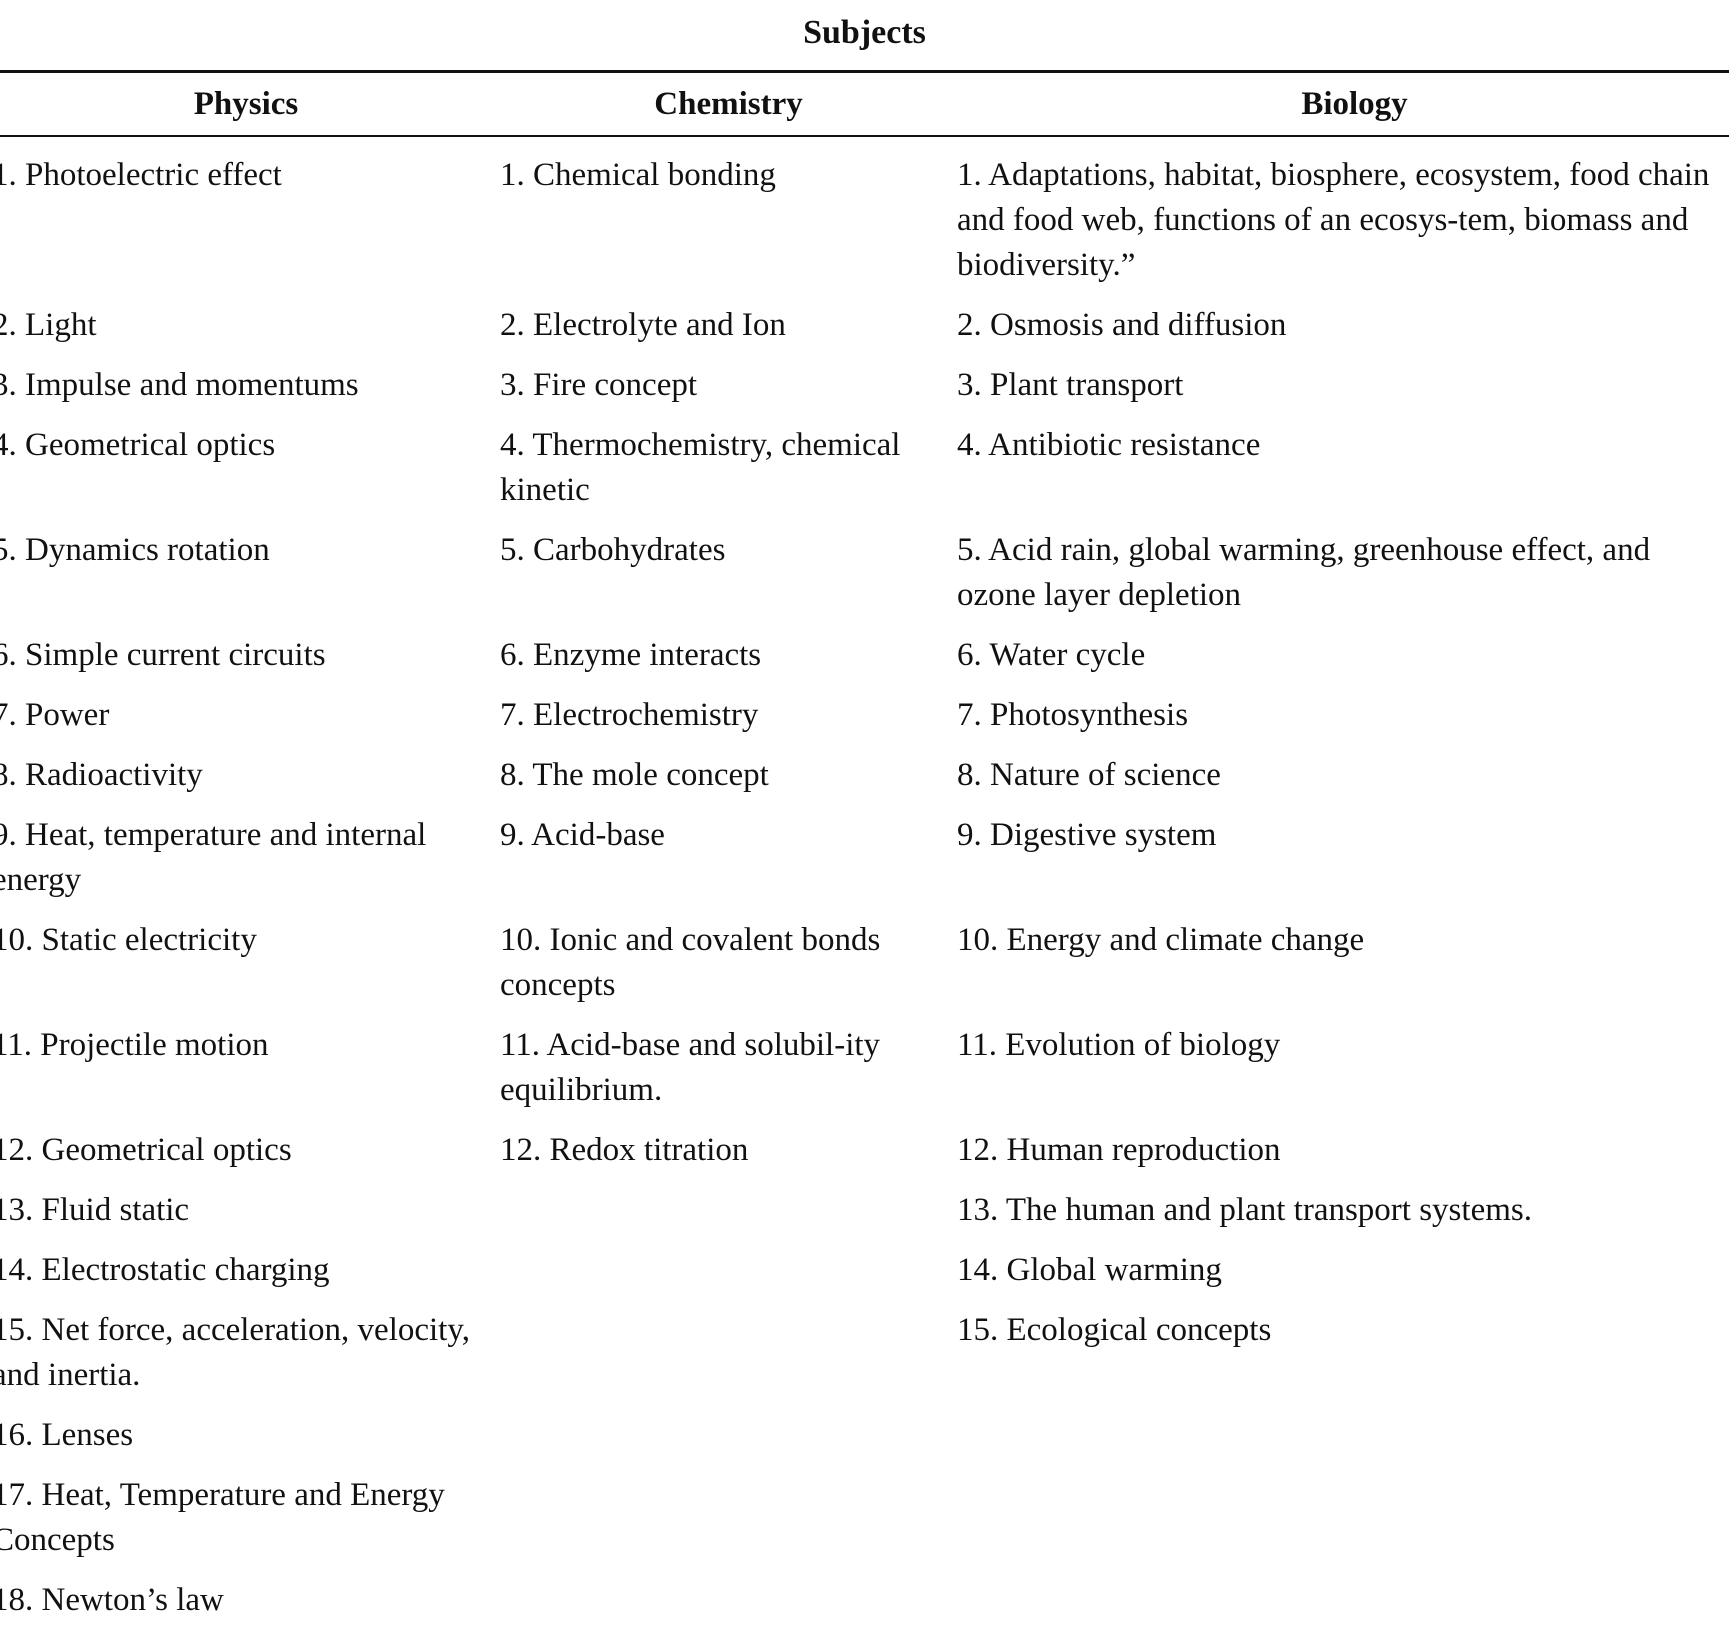 This screenshot has height=1638, width=1729. I want to click on table-cell: 2. Osmosis and diffusion, so click(1122, 325).